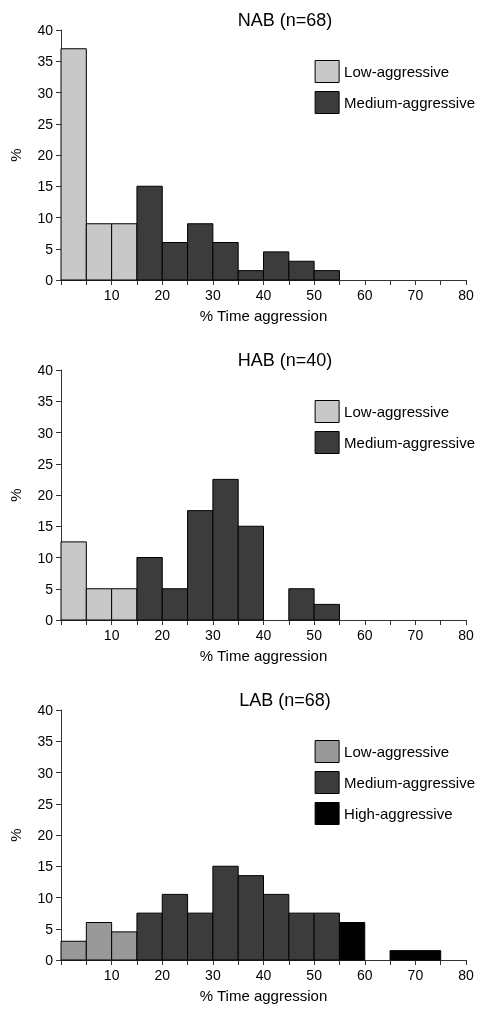 Image resolution: width=484 pixels, height=1022 pixels. Describe the element at coordinates (285, 700) in the screenshot. I see `chart-title: LAB (n=68)` at that location.